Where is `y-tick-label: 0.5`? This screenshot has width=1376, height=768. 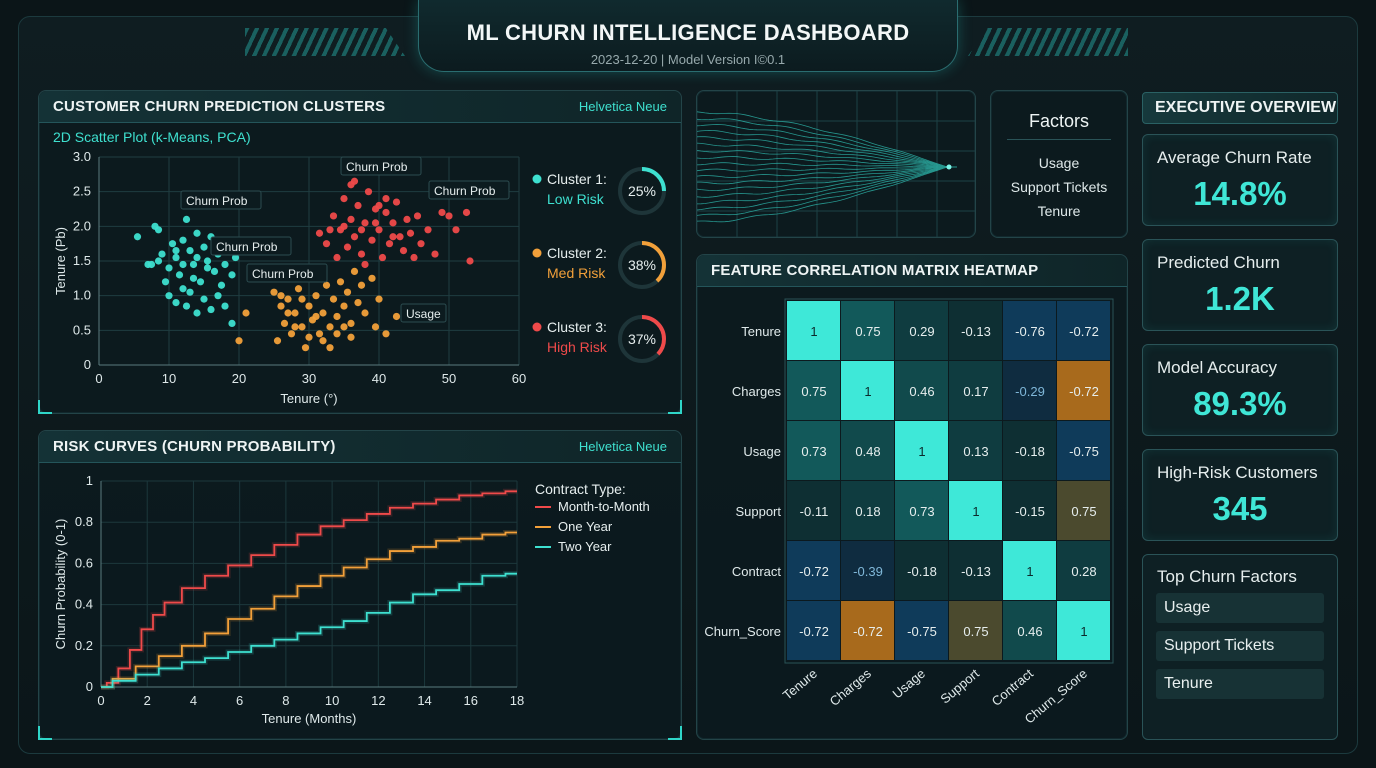
y-tick-label: 0.5 is located at coordinates (82, 329).